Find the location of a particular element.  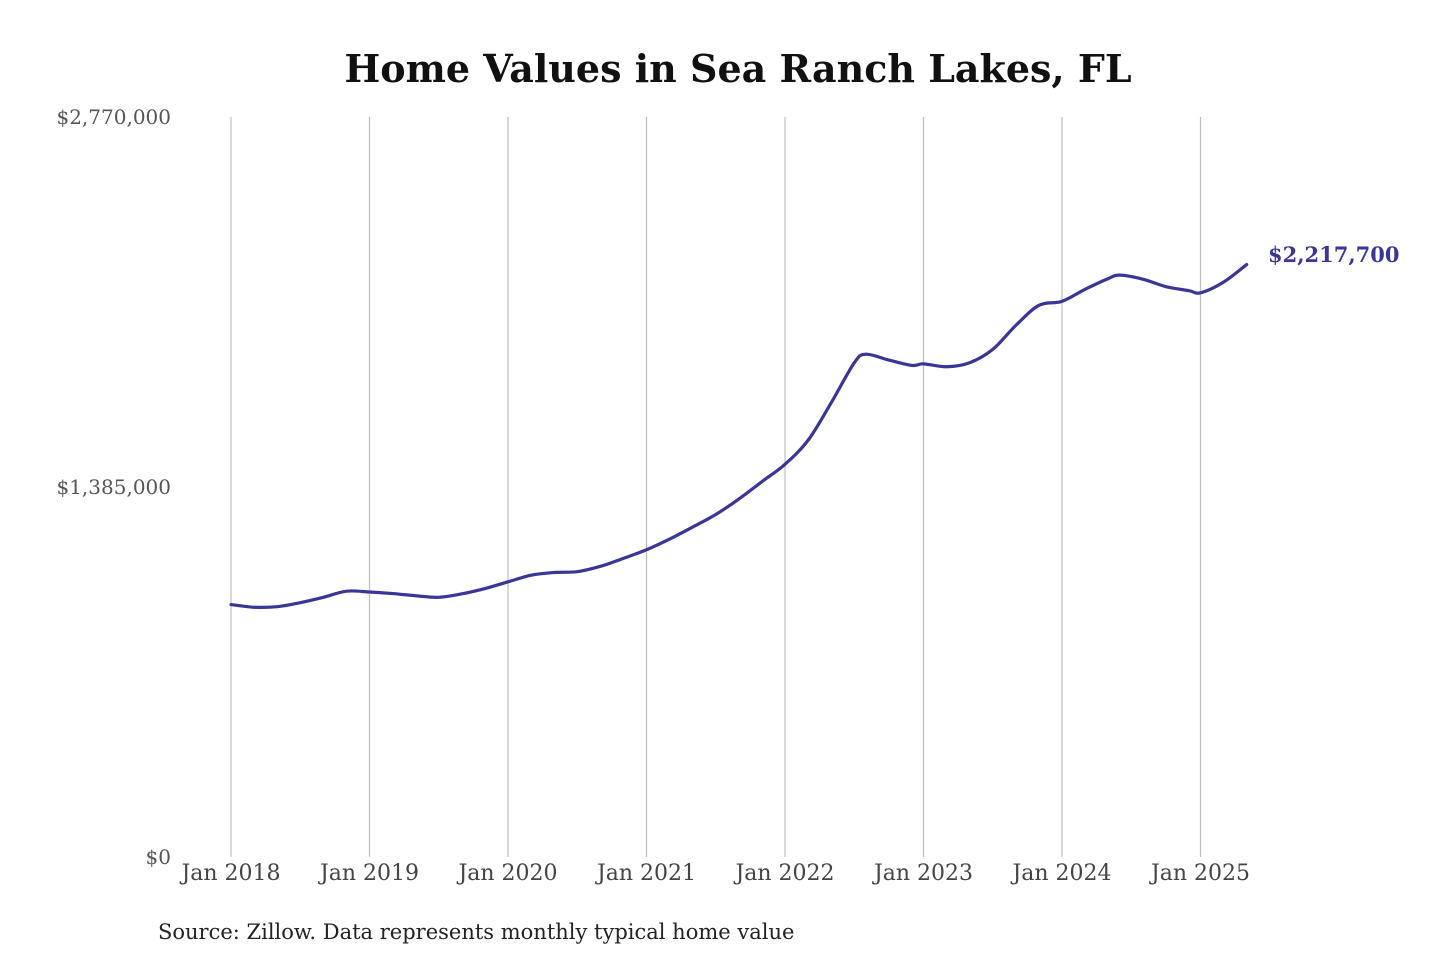

y-tick-label: $2,770,000 is located at coordinates (113, 117).